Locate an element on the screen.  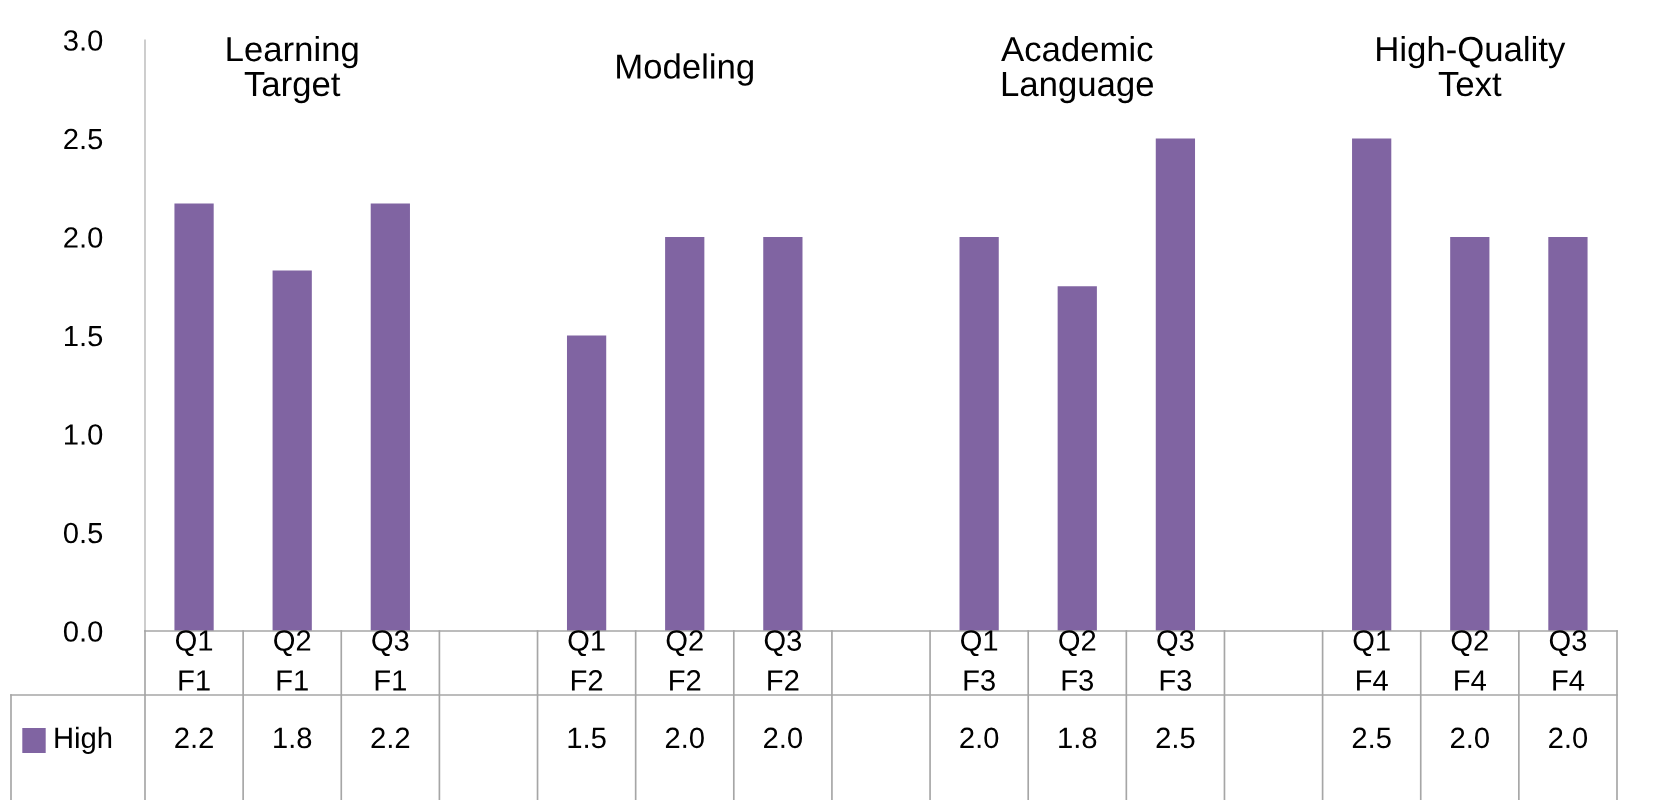
x-tick-label: Q1 F3 is located at coordinates (979, 660).